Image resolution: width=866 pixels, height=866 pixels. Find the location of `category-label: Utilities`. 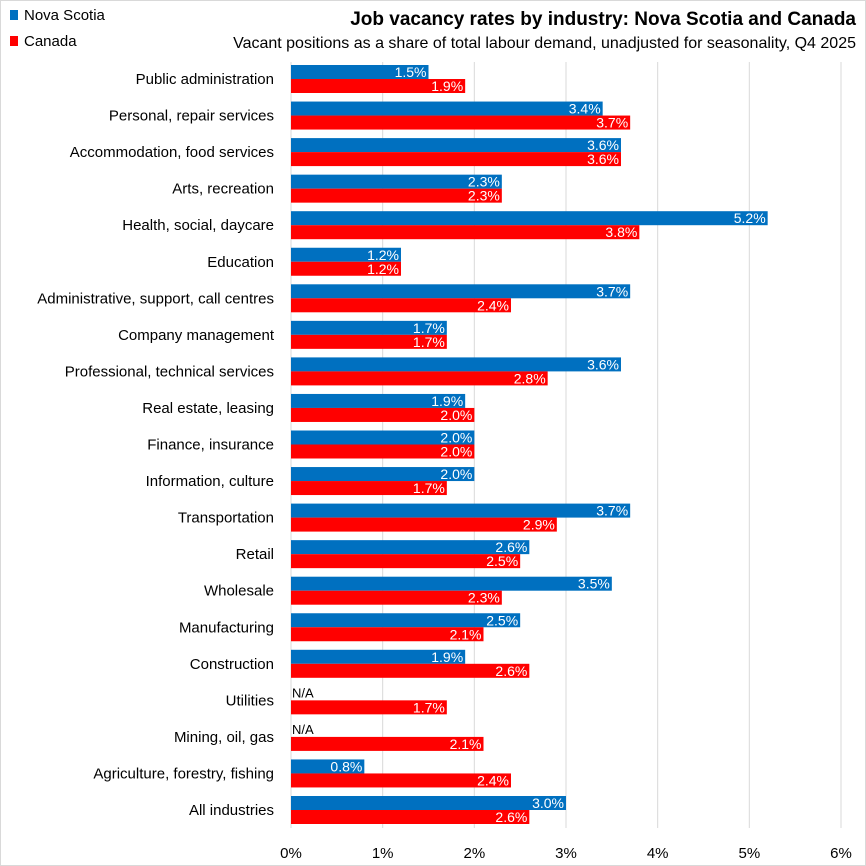

category-label: Utilities is located at coordinates (250, 700).